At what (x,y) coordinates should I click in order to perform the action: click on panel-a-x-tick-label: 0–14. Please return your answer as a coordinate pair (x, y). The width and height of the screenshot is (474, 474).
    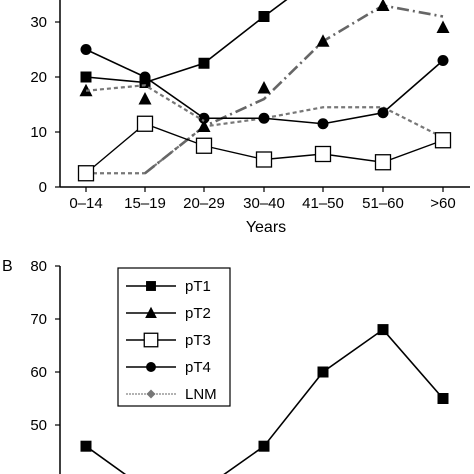
    Looking at the image, I should click on (85, 203).